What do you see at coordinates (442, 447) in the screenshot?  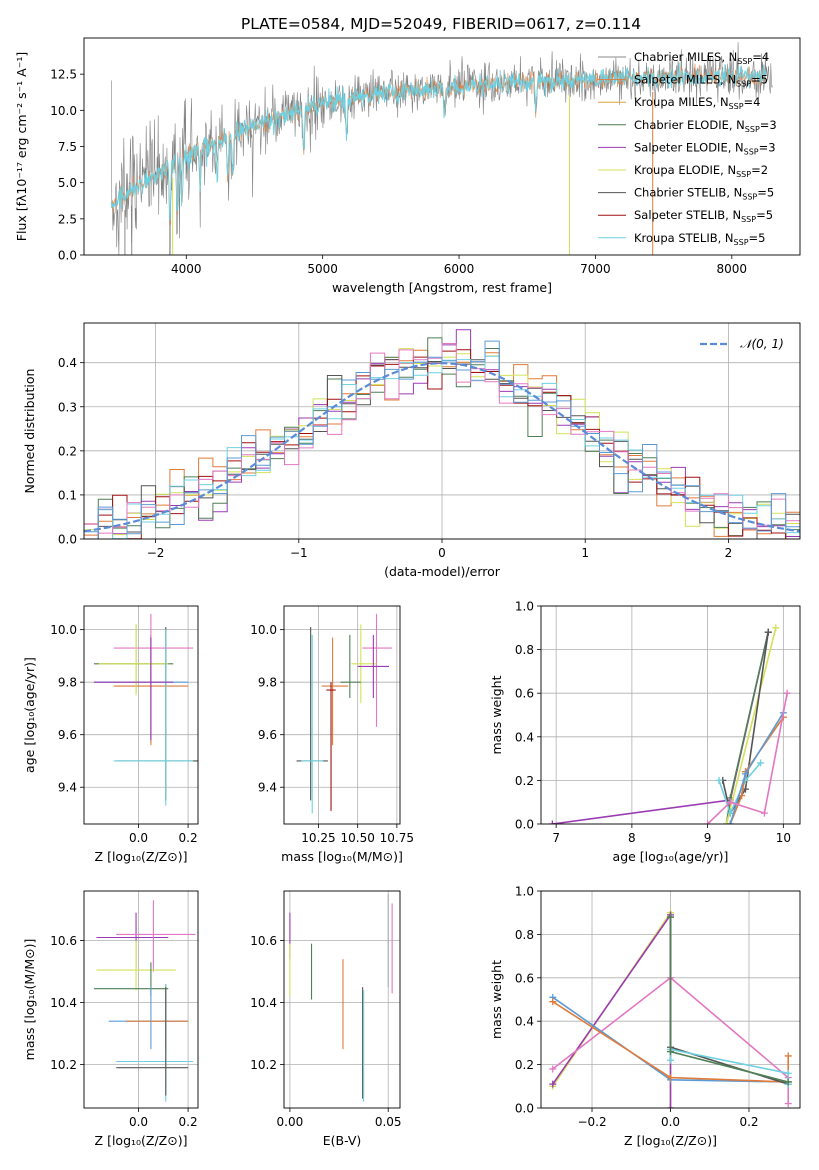 I see `gaussian-reference-line` at bounding box center [442, 447].